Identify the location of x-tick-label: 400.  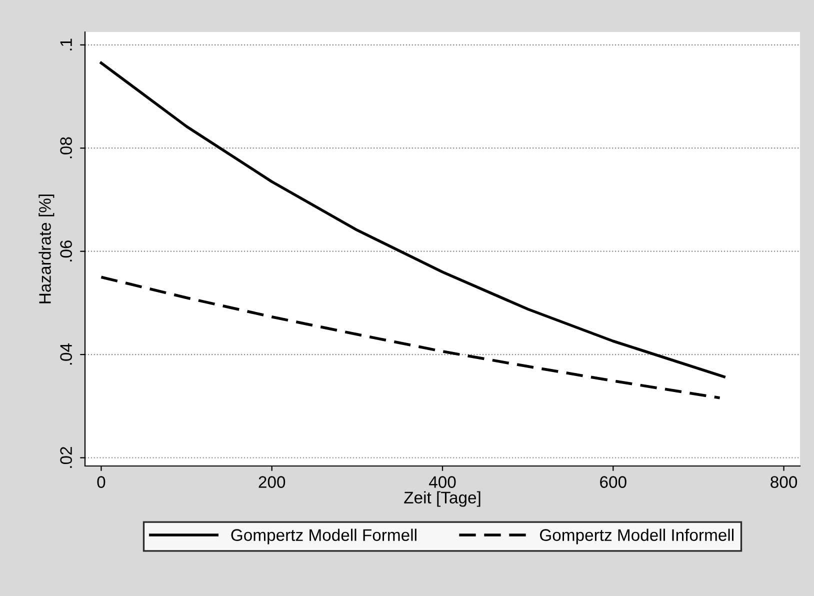
(442, 482).